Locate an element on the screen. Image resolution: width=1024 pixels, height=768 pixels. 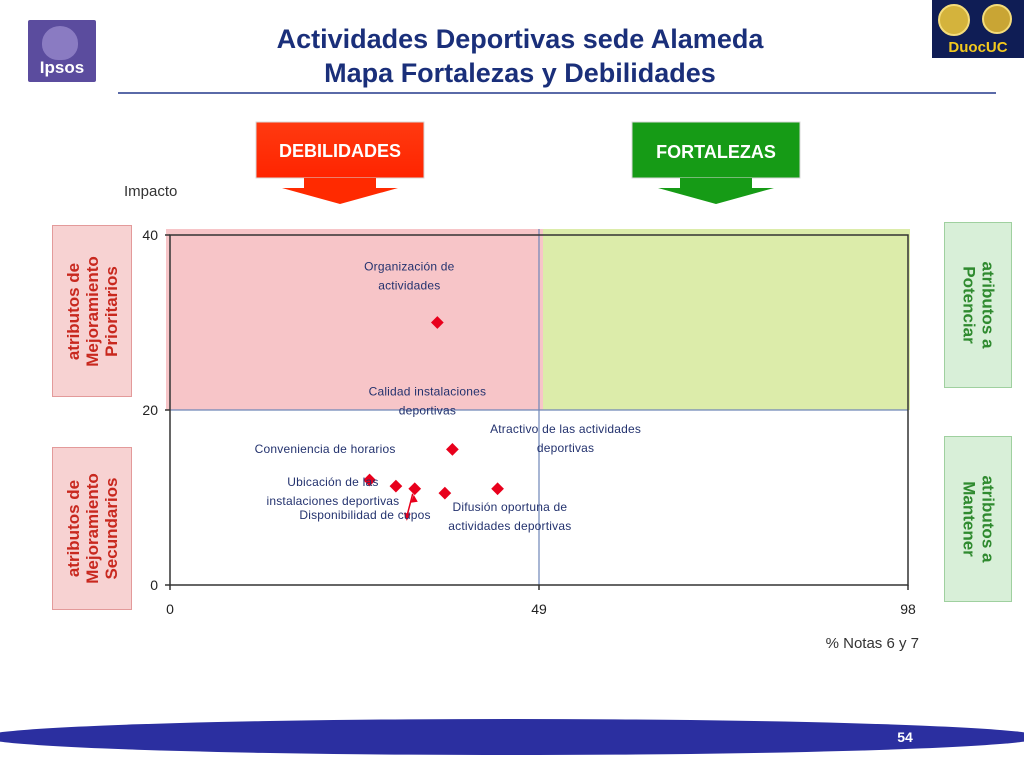
debilidades-box is located at coordinates (340, 150).